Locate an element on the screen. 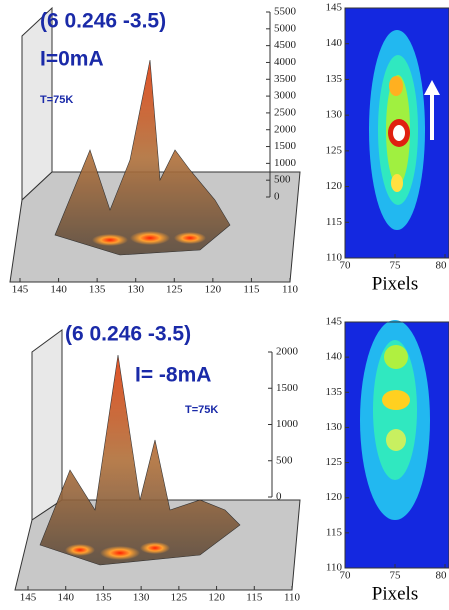 This screenshot has height=610, width=449. z-tick-label: 4500 is located at coordinates (285, 45).